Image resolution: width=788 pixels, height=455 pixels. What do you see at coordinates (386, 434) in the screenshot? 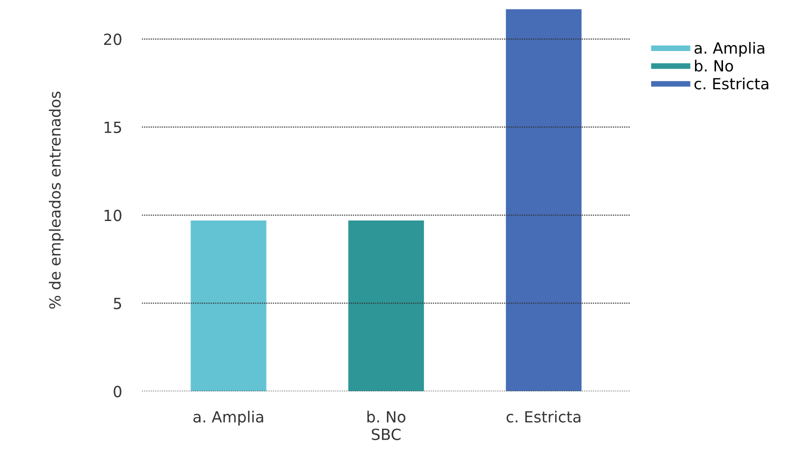
I see `x-axis-title: SBC` at bounding box center [386, 434].